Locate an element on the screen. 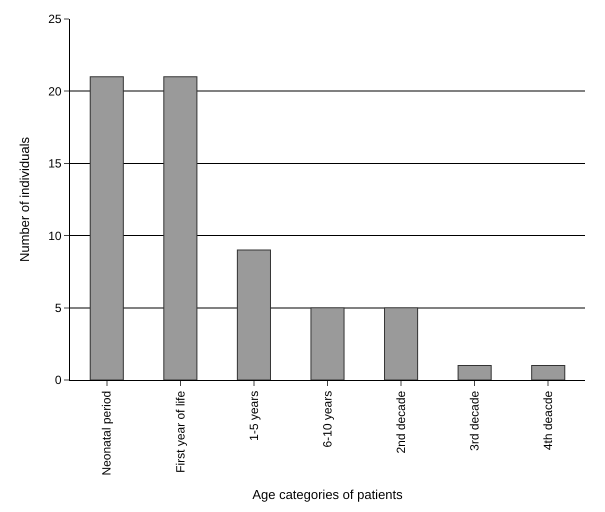  x-tick-label: 1-5 years is located at coordinates (253, 415).